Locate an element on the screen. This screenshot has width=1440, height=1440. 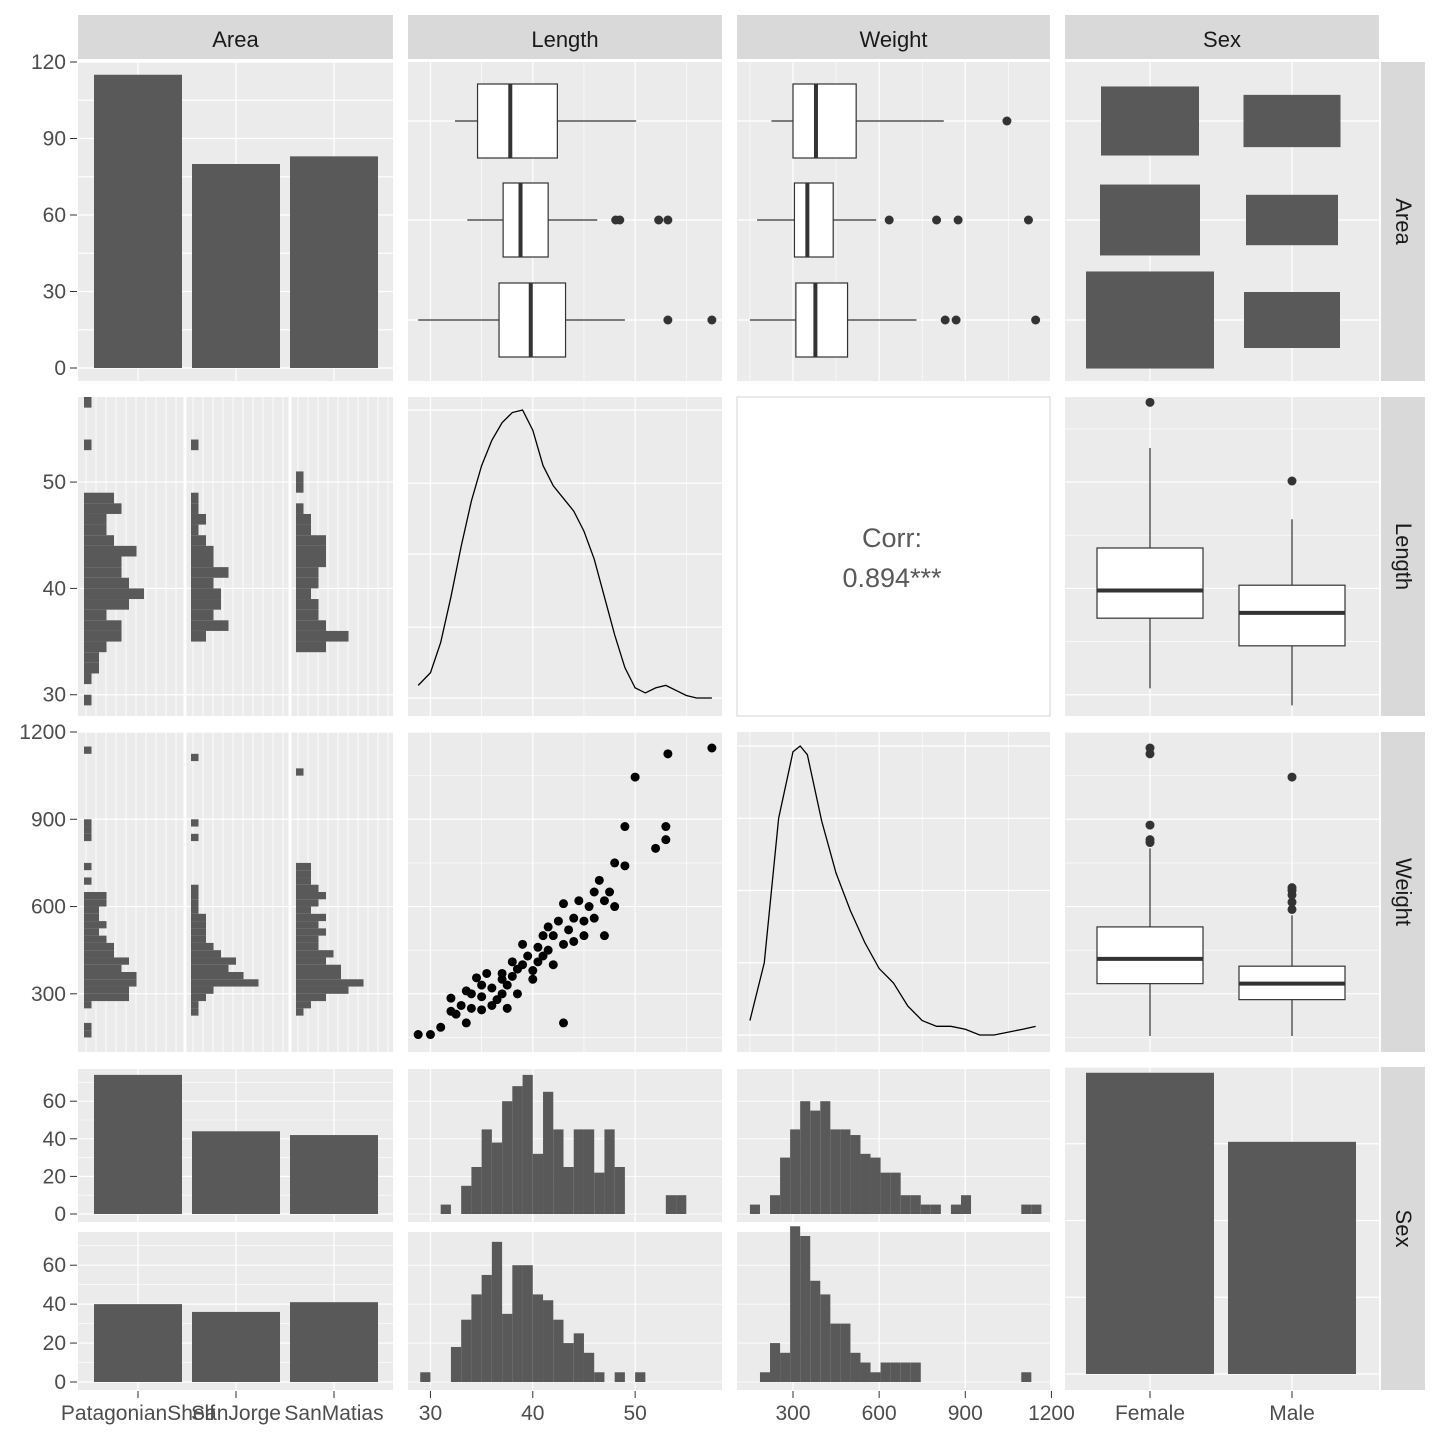
length-by-sex-outlier is located at coordinates (1150, 402).